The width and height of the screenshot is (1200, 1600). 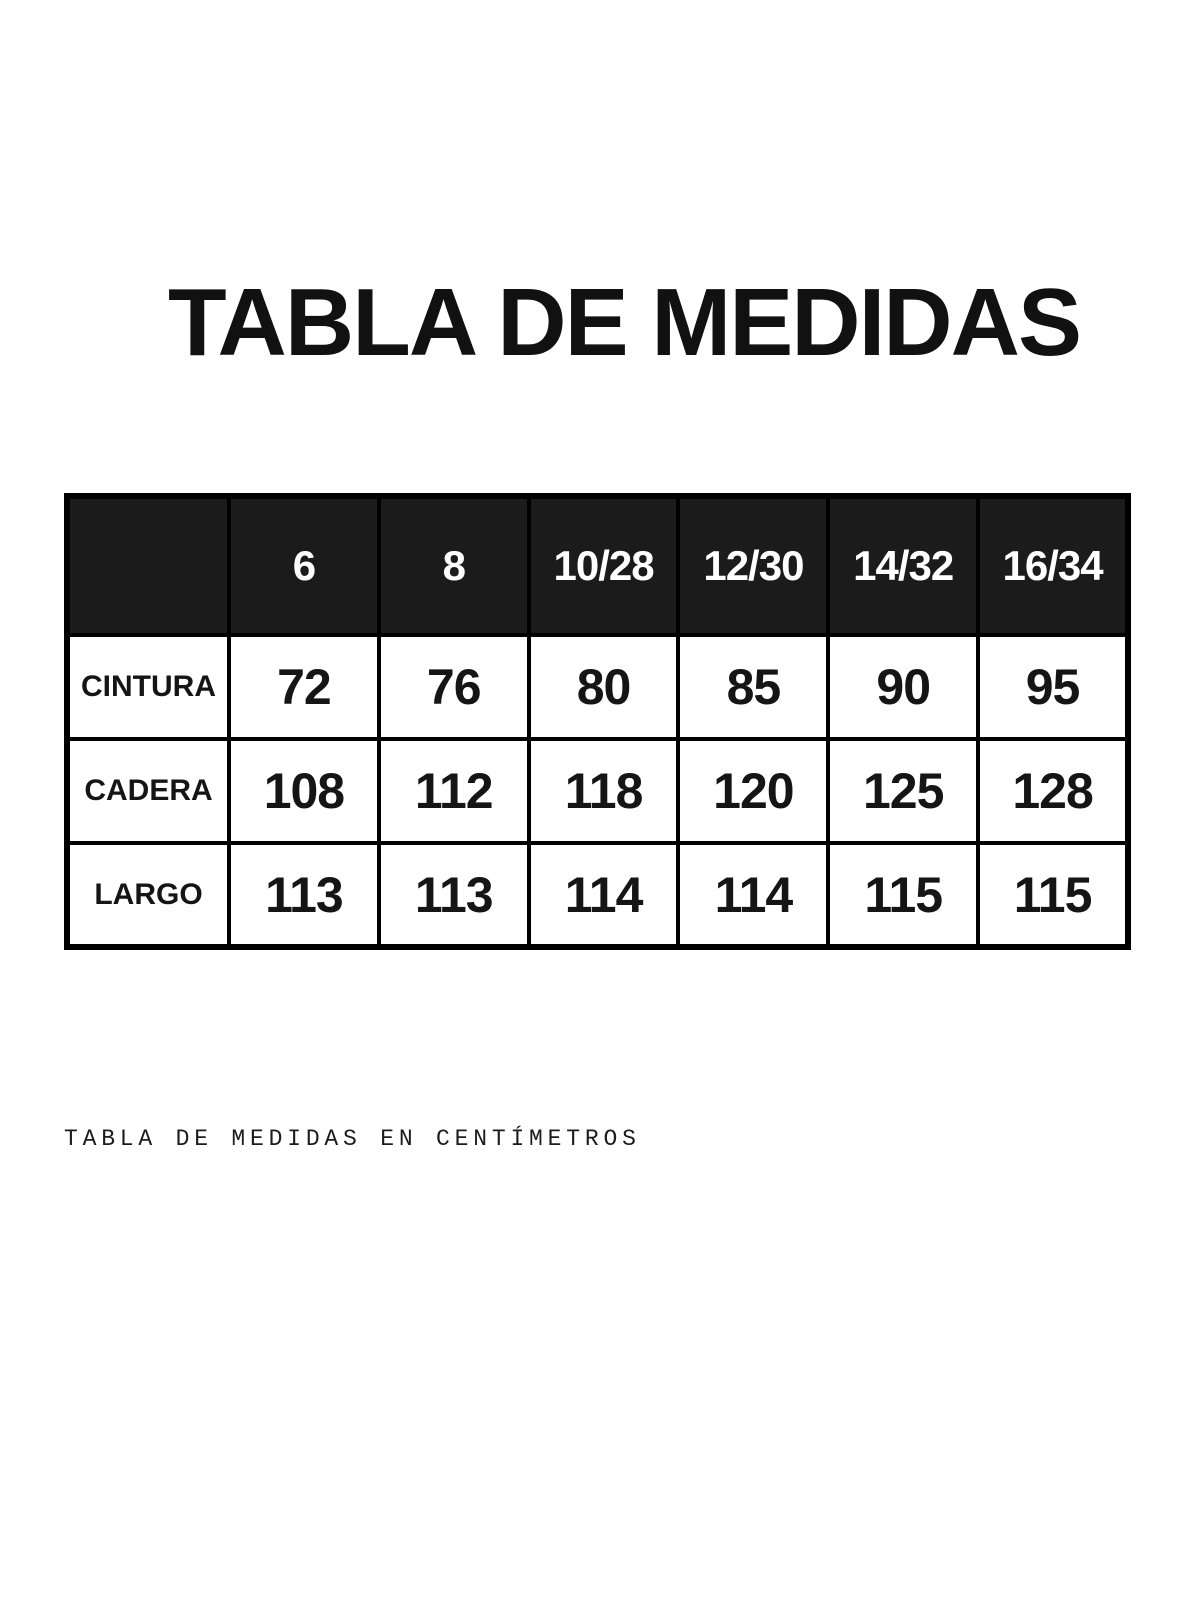 I want to click on cadera-value-1: 112, so click(x=453, y=791).